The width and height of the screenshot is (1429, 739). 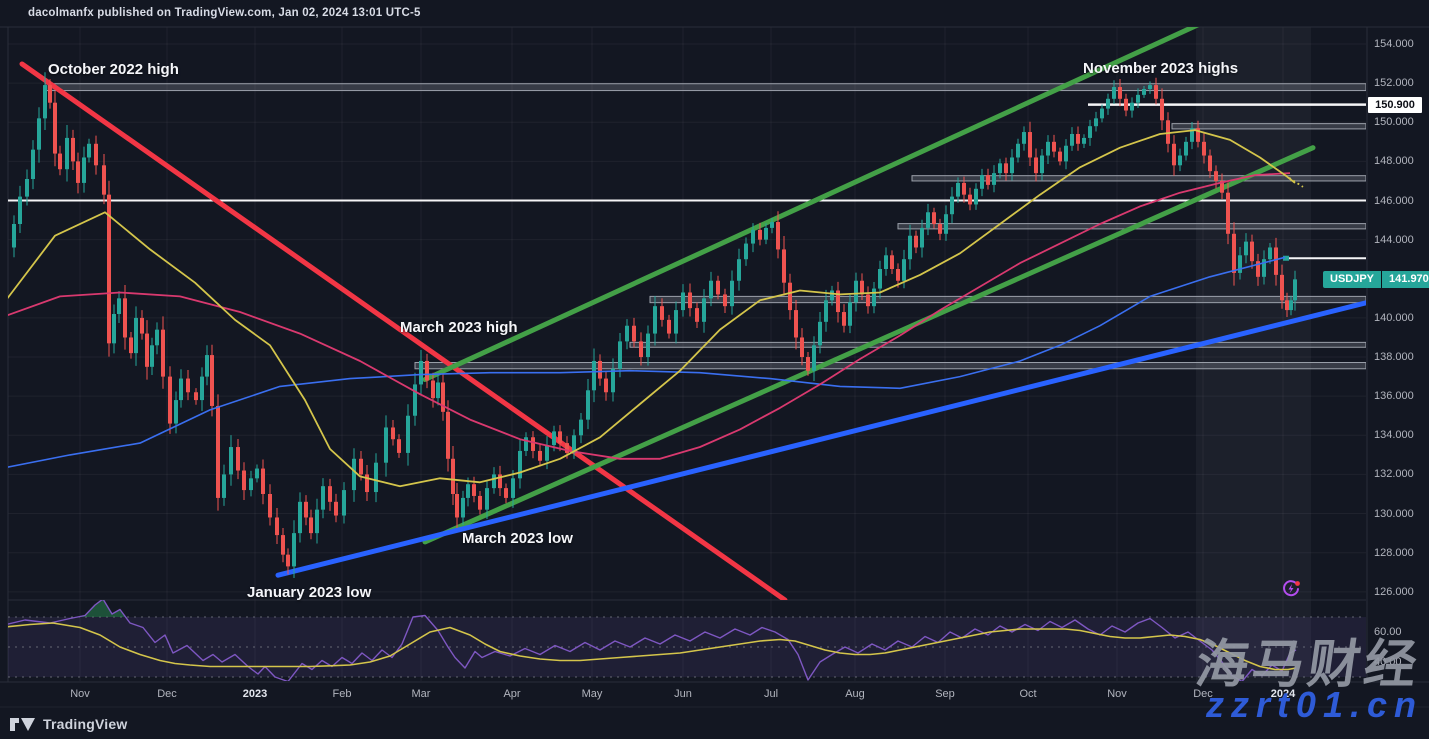 I want to click on price-tick-label: 148.000, so click(x=1394, y=161).